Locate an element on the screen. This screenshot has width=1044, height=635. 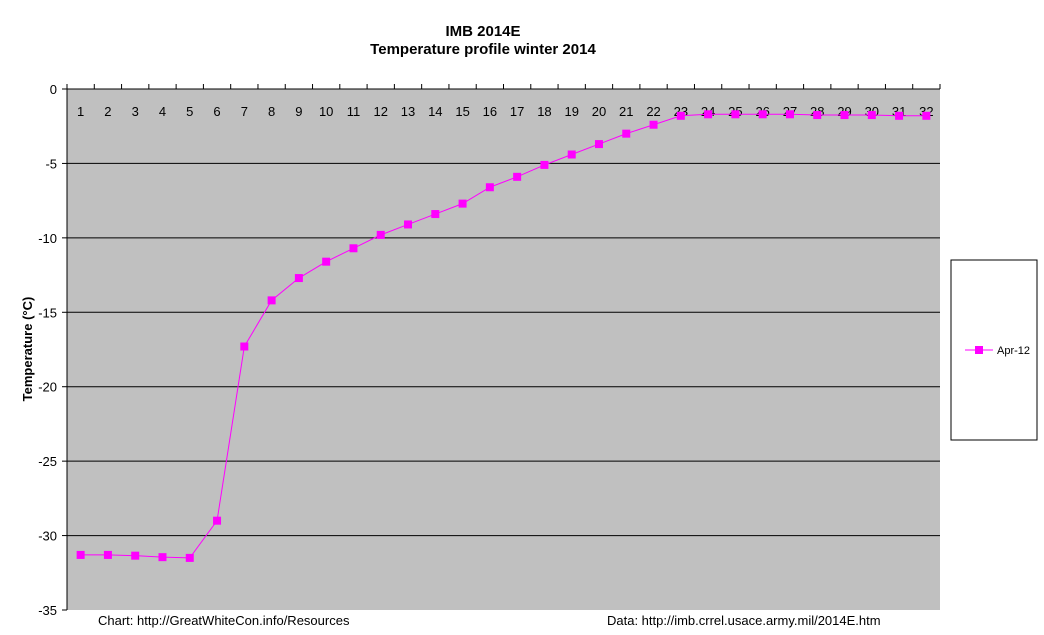
x-category-label: 15 is located at coordinates (462, 111).